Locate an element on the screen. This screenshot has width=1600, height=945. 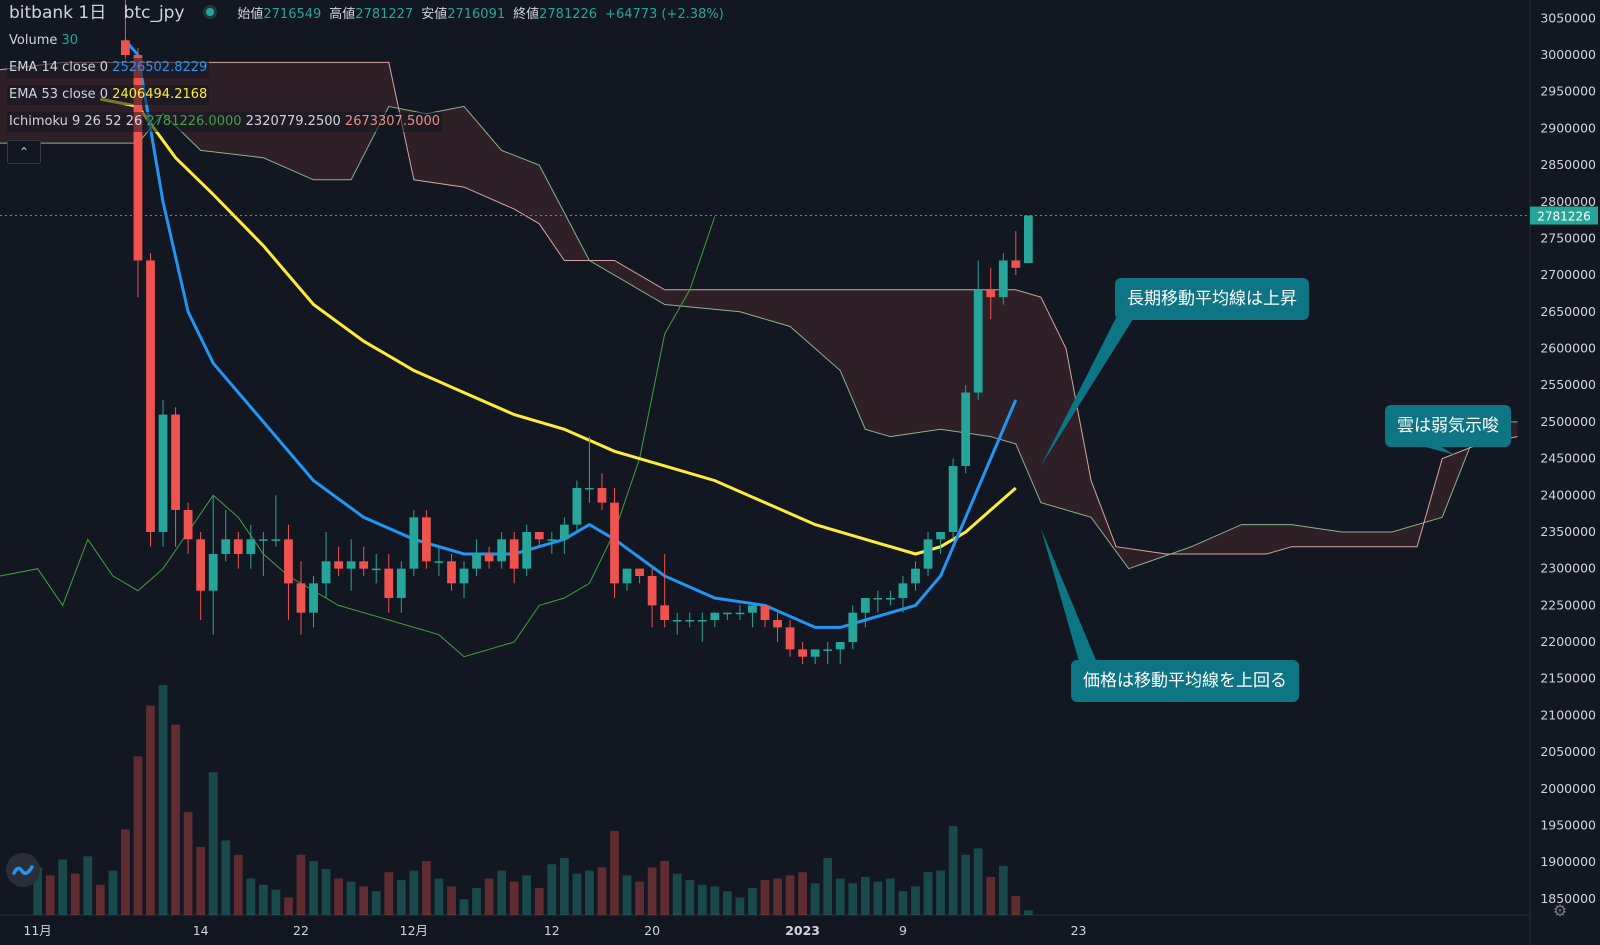
time-tick-label: 11月 is located at coordinates (37, 930).